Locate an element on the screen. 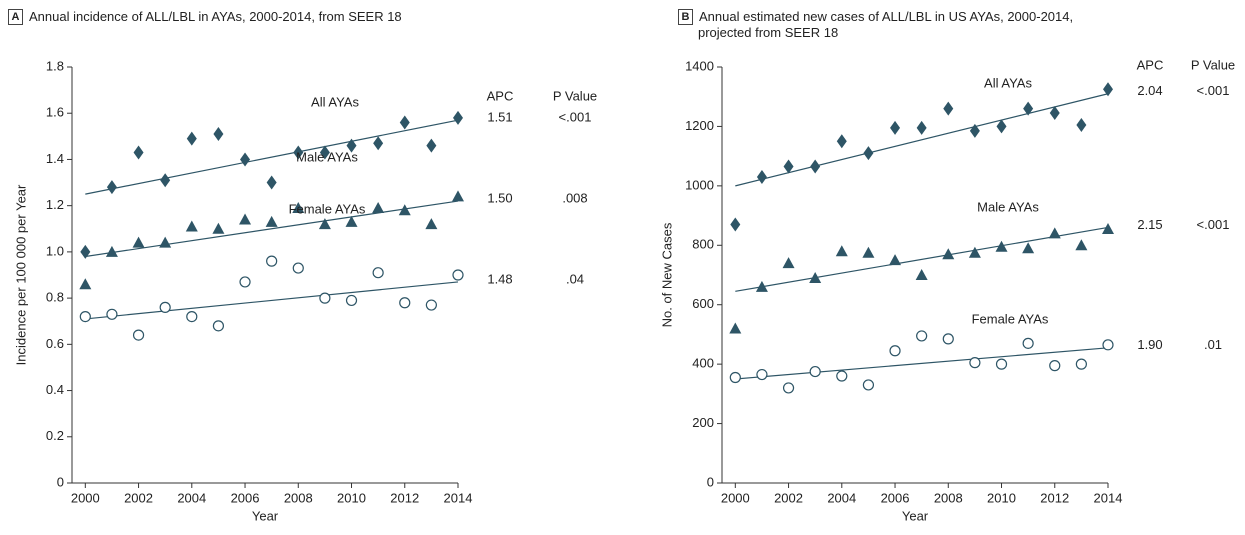  y-tick-label: 600 is located at coordinates (703, 303).